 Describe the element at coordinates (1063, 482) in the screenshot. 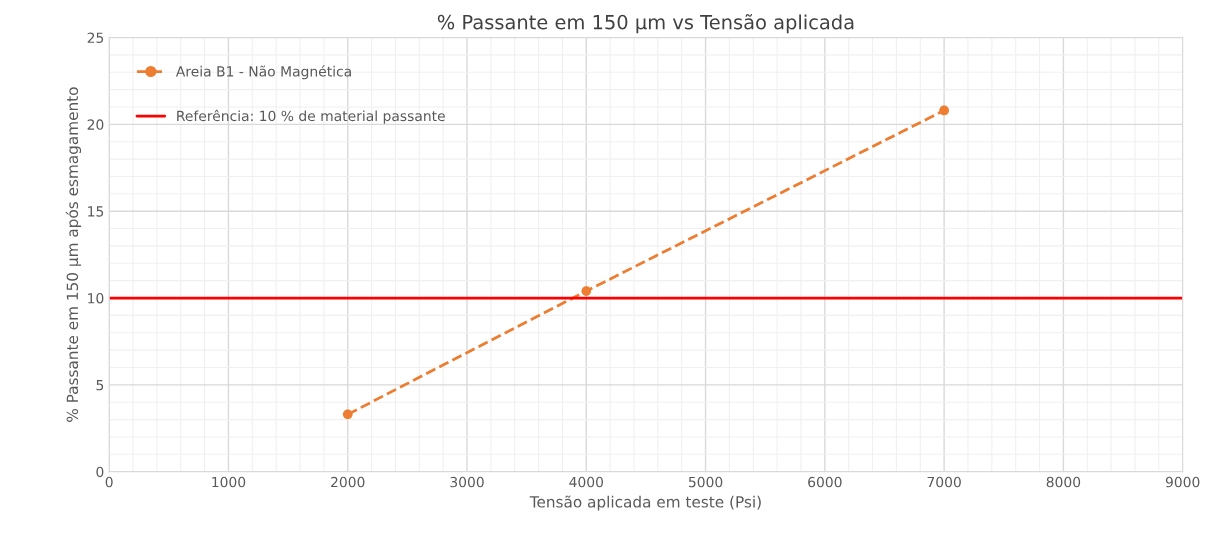

I see `x-tick-label: 8000` at that location.